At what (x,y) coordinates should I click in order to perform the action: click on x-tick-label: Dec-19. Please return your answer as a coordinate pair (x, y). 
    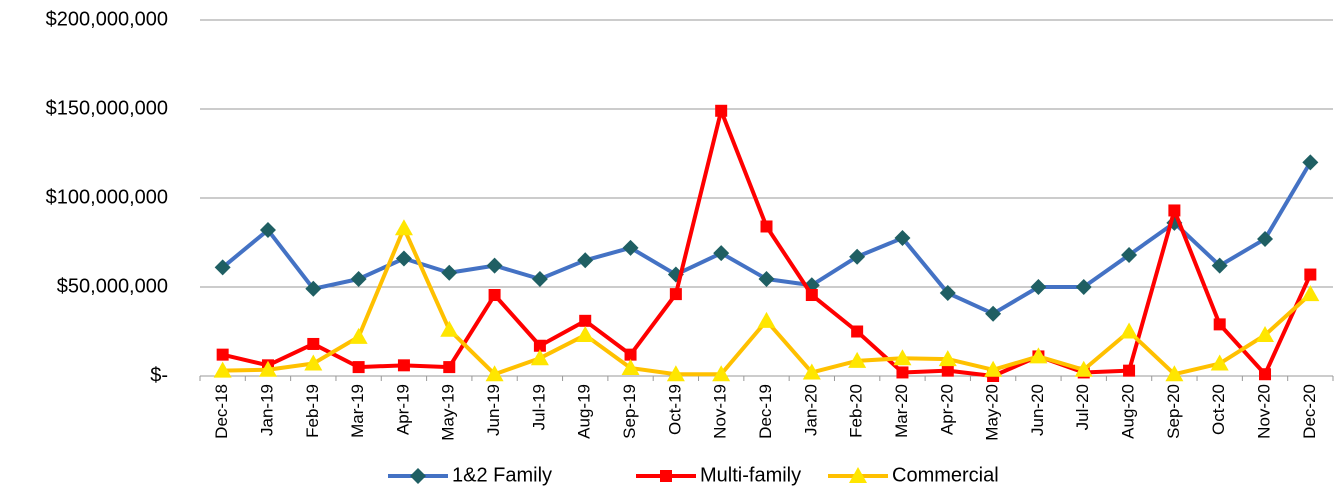
    Looking at the image, I should click on (765, 411).